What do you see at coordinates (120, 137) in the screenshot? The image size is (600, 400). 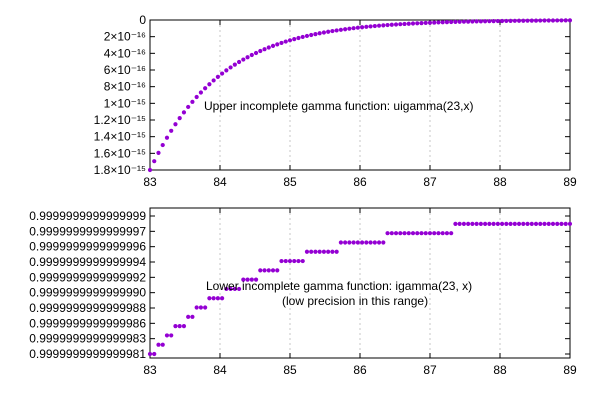 I see `y-tick-label: 1.4×10⁻¹⁵` at bounding box center [120, 137].